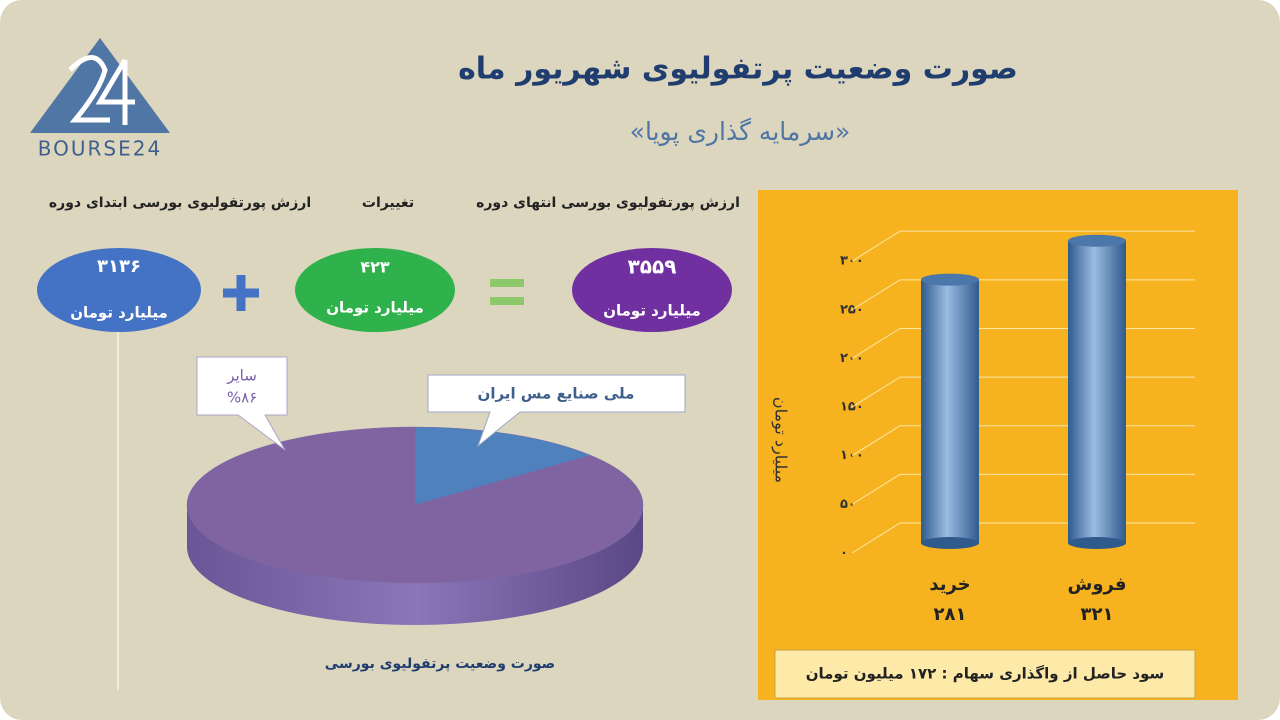 The height and width of the screenshot is (720, 1280). Describe the element at coordinates (242, 398) in the screenshot. I see `value-label: %۸۶` at that location.